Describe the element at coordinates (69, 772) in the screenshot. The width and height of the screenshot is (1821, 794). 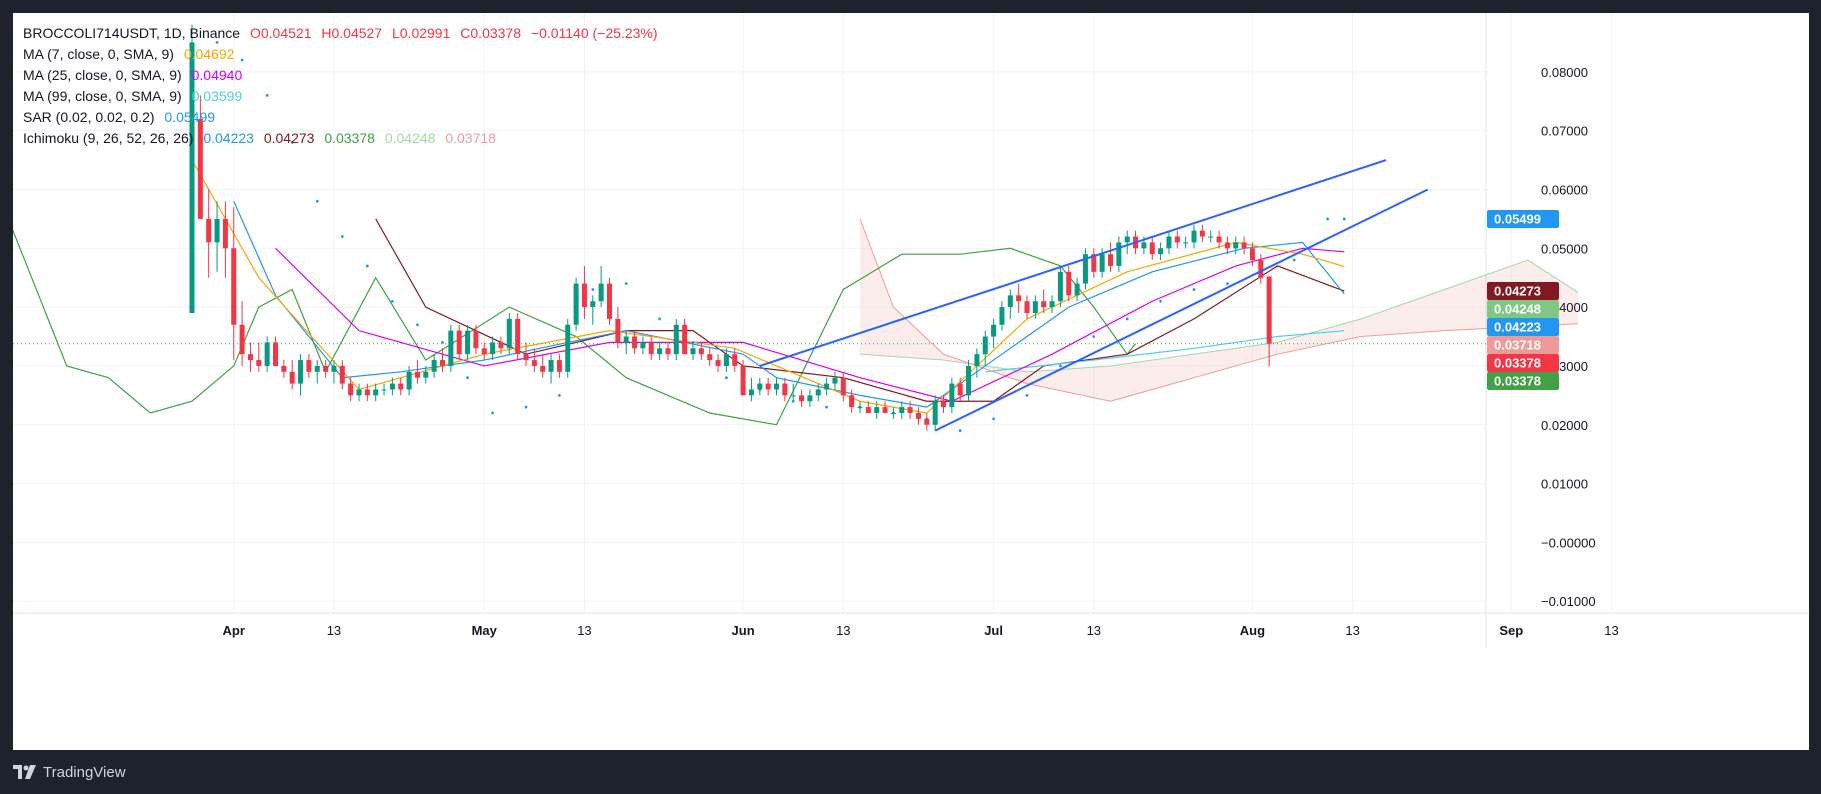
I see `tradingview-logo: TradingView` at that location.